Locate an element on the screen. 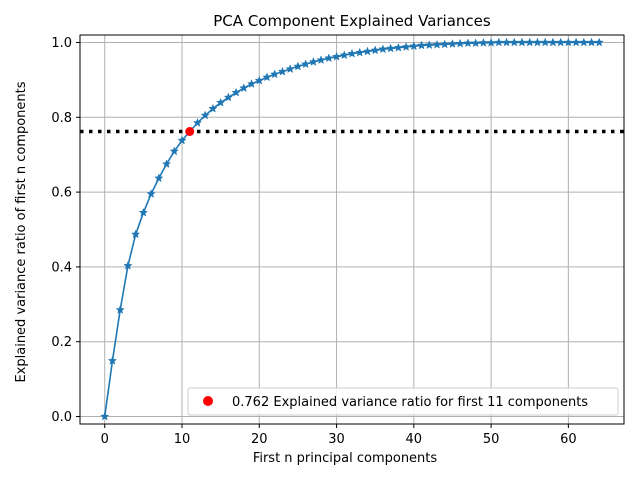  y-tick-label: 1.0 is located at coordinates (61, 43).